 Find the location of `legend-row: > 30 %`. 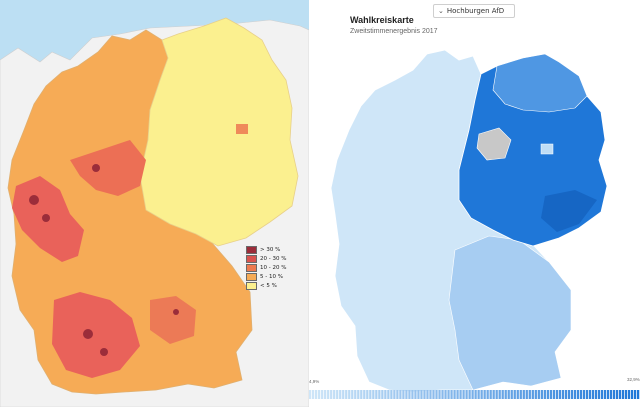

legend-row: > 30 % is located at coordinates (271, 250).